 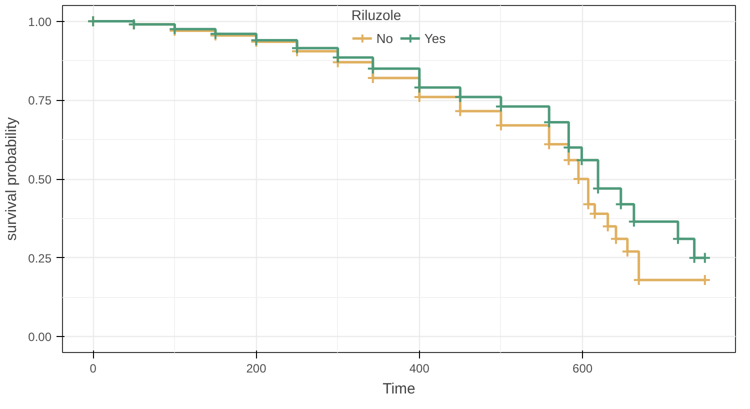 What do you see at coordinates (11, 178) in the screenshot?
I see `y-axis-title: survival probability` at bounding box center [11, 178].